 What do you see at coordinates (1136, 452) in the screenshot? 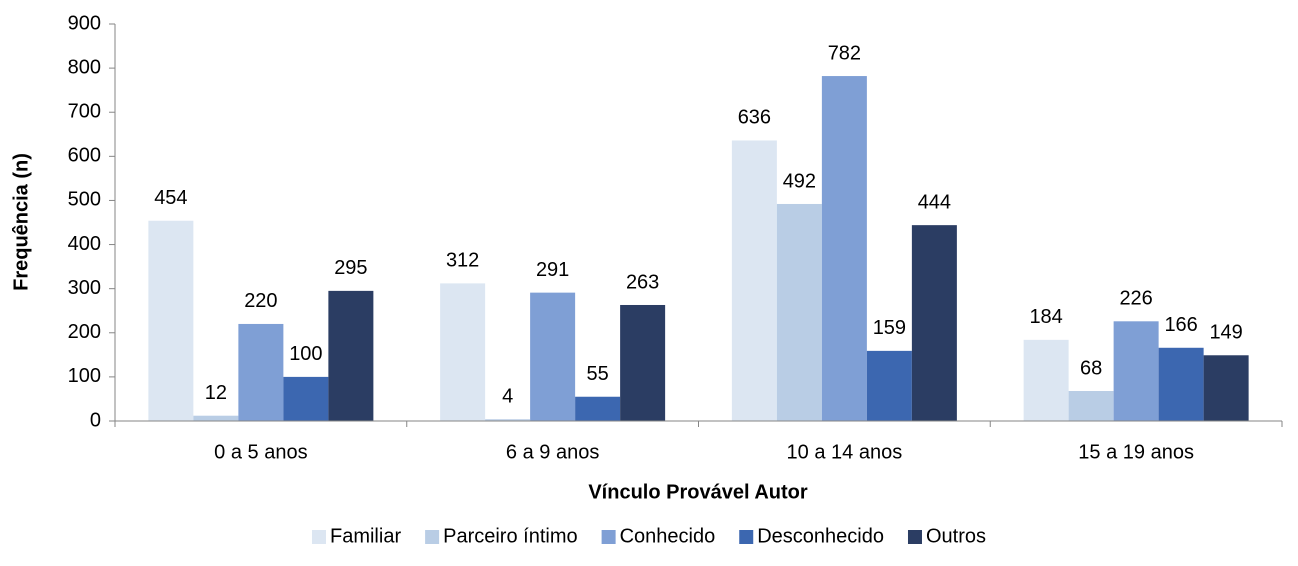
I see `x-tick-label: 15 a 19 anos` at bounding box center [1136, 452].